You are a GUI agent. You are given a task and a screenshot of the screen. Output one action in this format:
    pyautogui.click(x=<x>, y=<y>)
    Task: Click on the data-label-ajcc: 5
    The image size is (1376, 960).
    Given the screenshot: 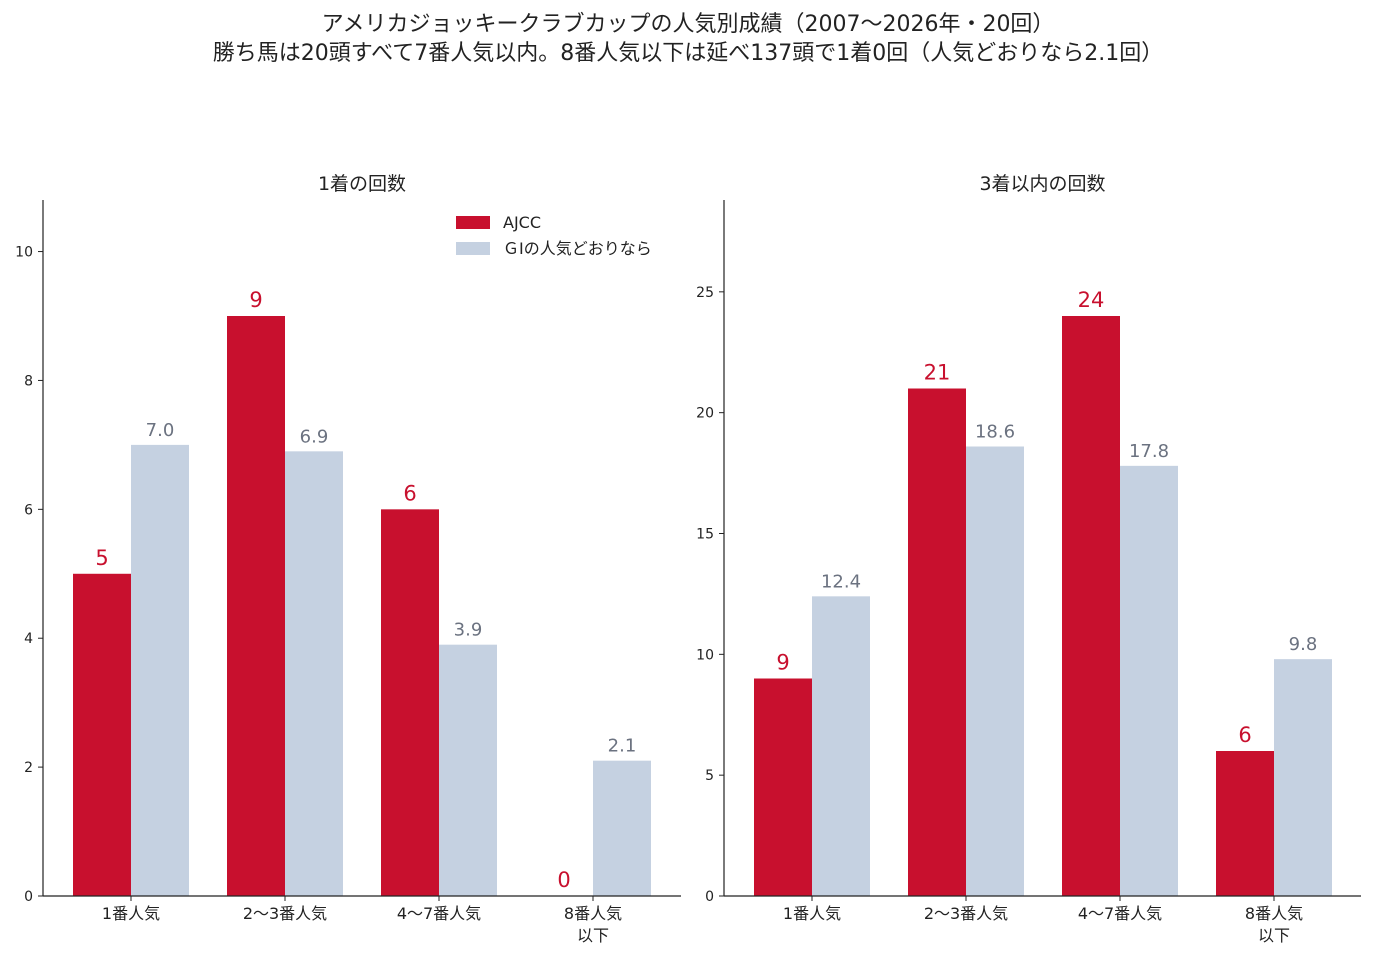 What is the action you would take?
    pyautogui.click(x=101, y=558)
    